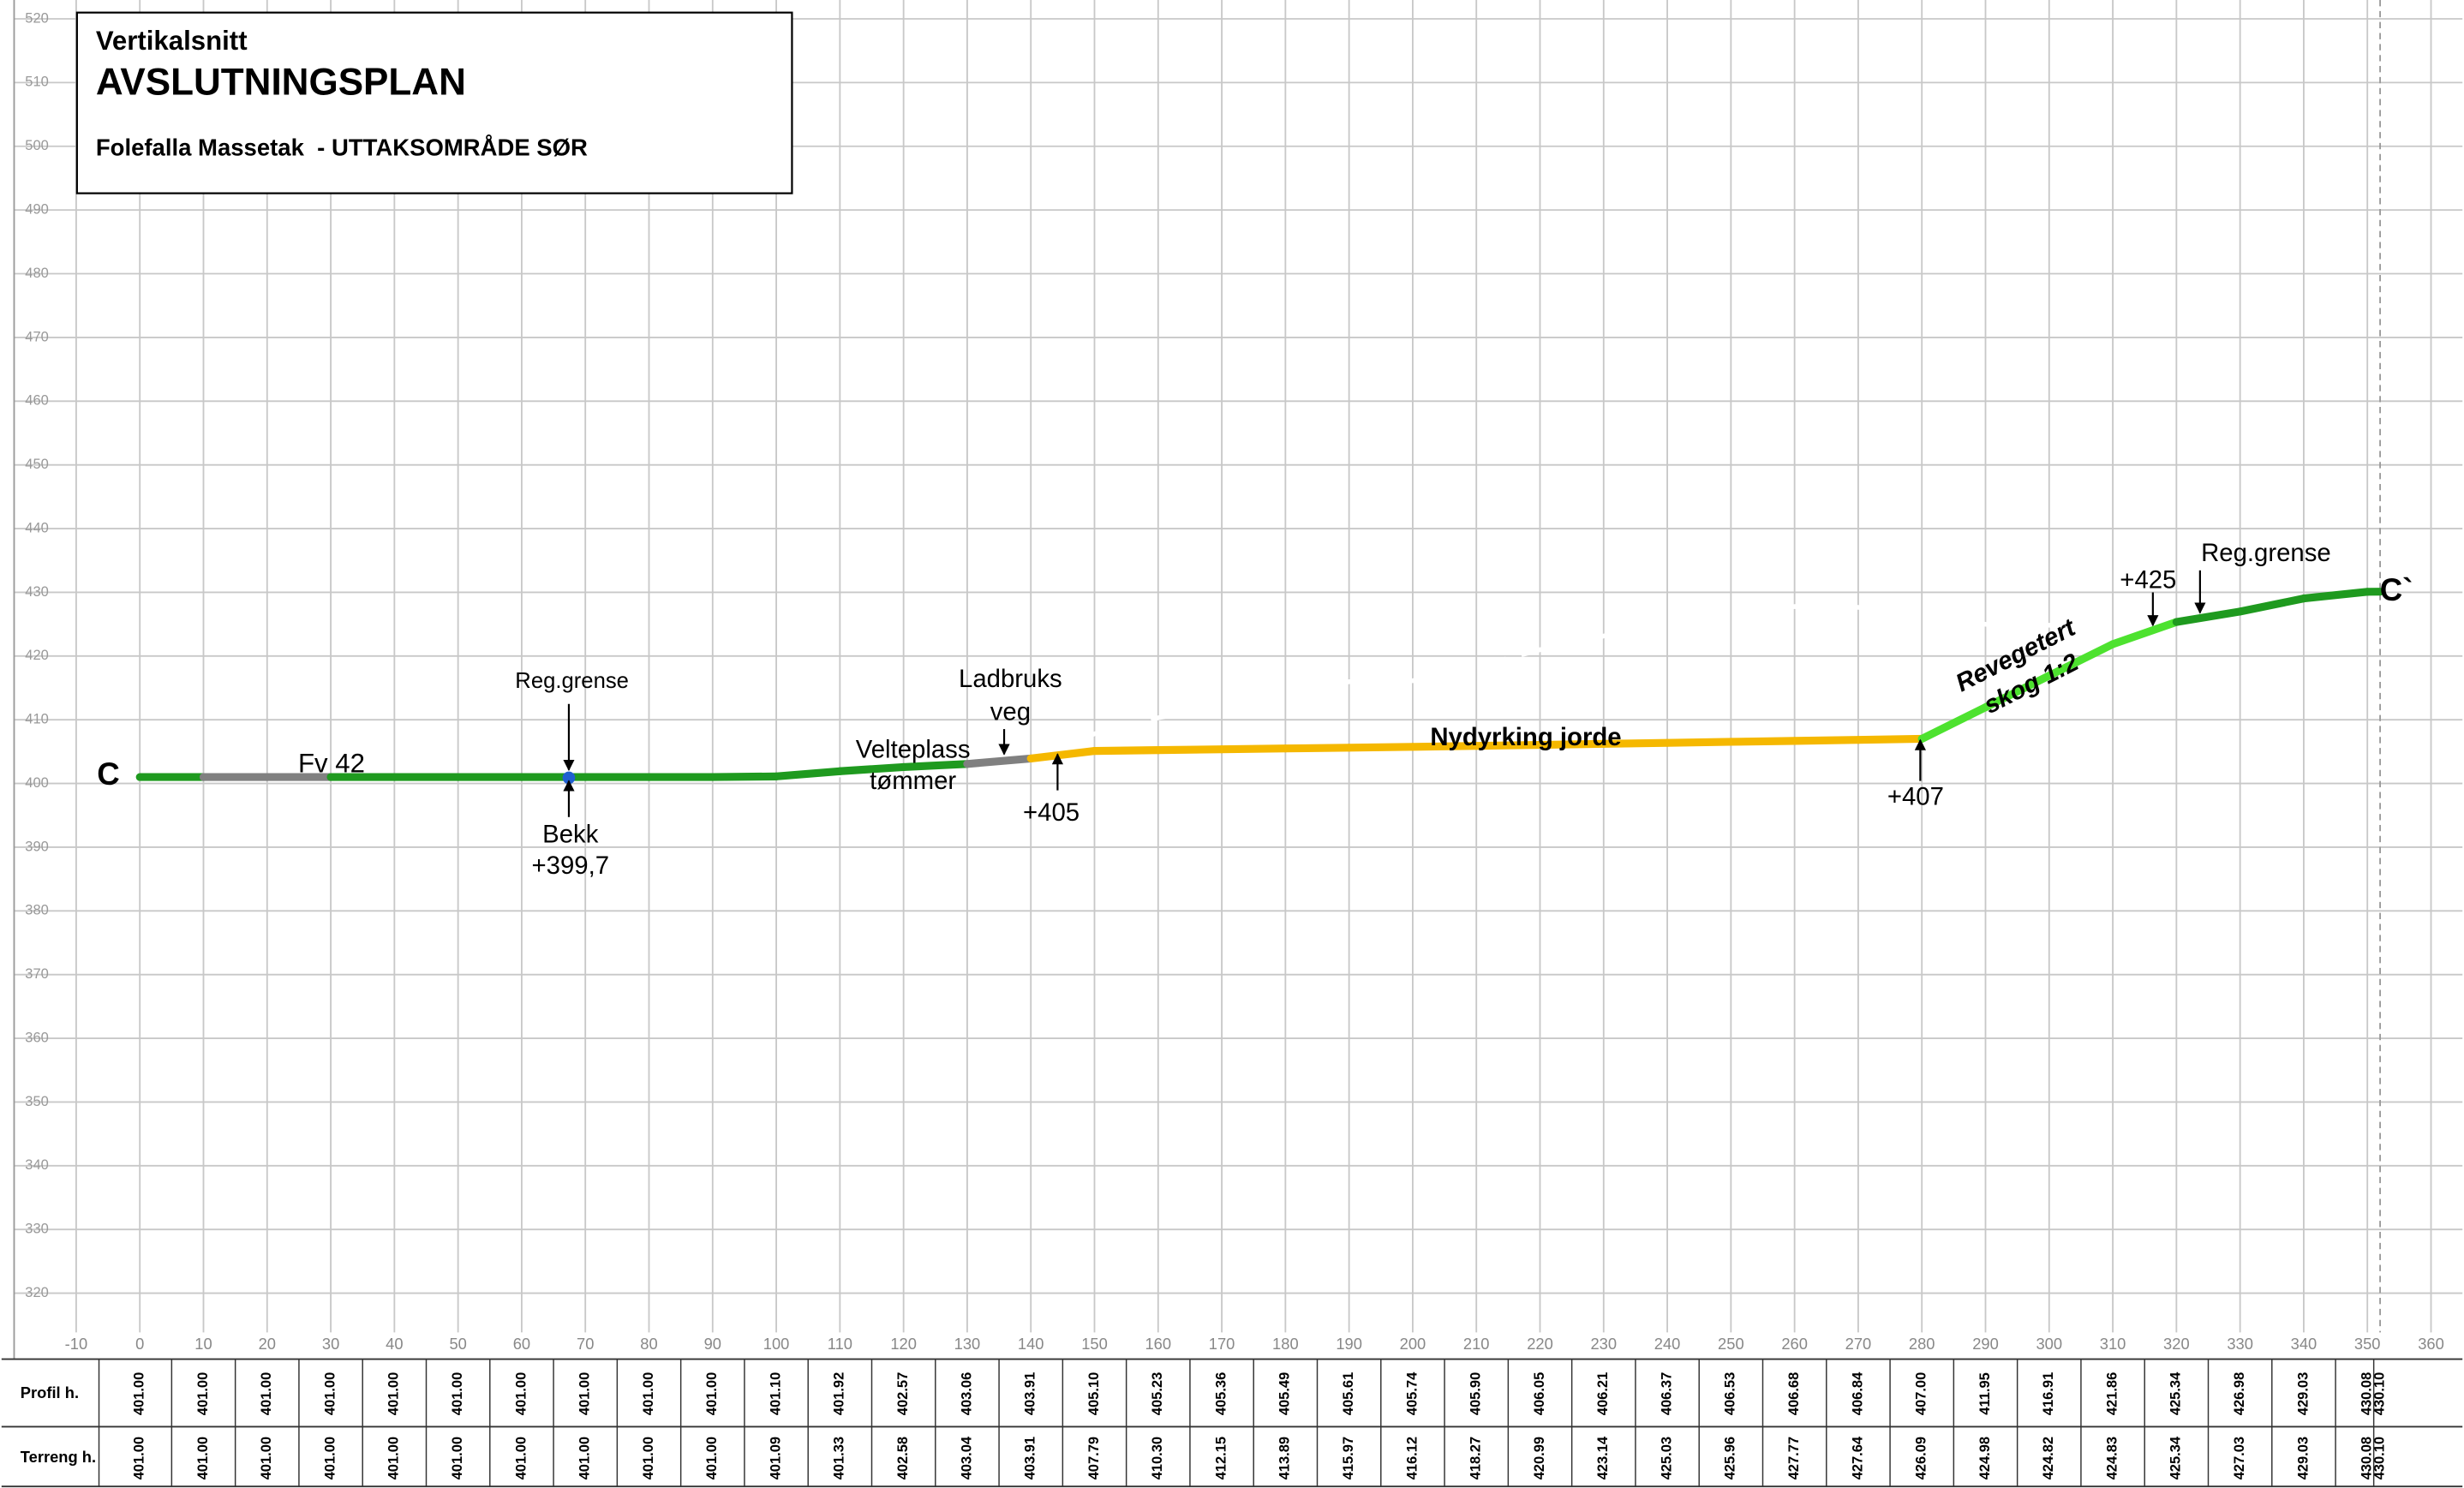 The width and height of the screenshot is (2464, 1488). I want to click on x-tick-label: 150, so click(1094, 1344).